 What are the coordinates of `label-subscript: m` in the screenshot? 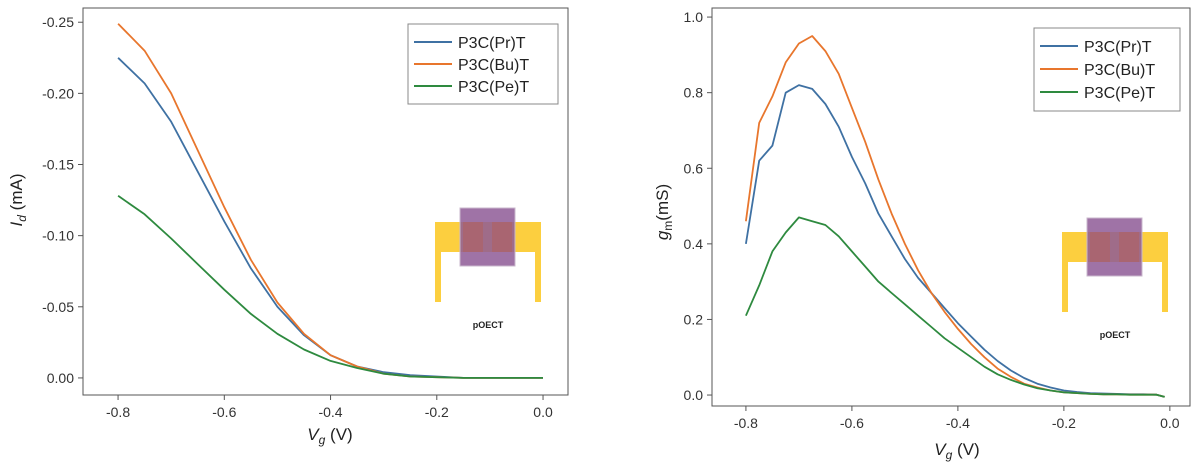 It's located at (668, 226).